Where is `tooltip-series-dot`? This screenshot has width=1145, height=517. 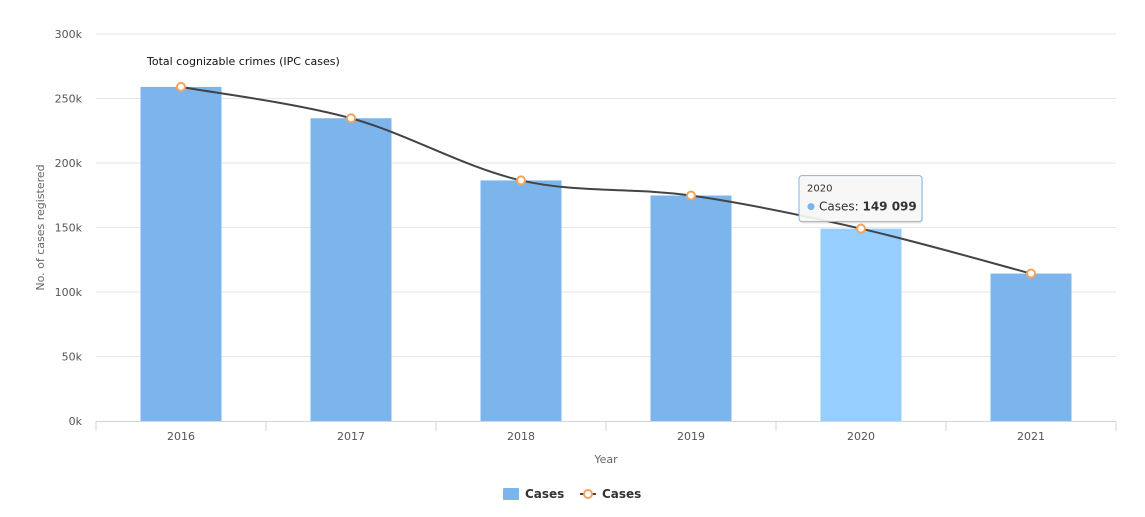
tooltip-series-dot is located at coordinates (811, 207).